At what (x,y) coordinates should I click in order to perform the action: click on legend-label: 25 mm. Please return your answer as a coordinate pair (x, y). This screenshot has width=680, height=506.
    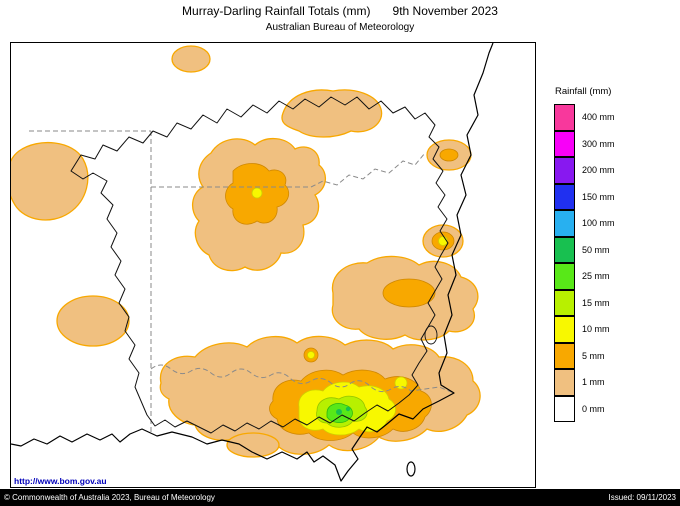
    Looking at the image, I should click on (596, 276).